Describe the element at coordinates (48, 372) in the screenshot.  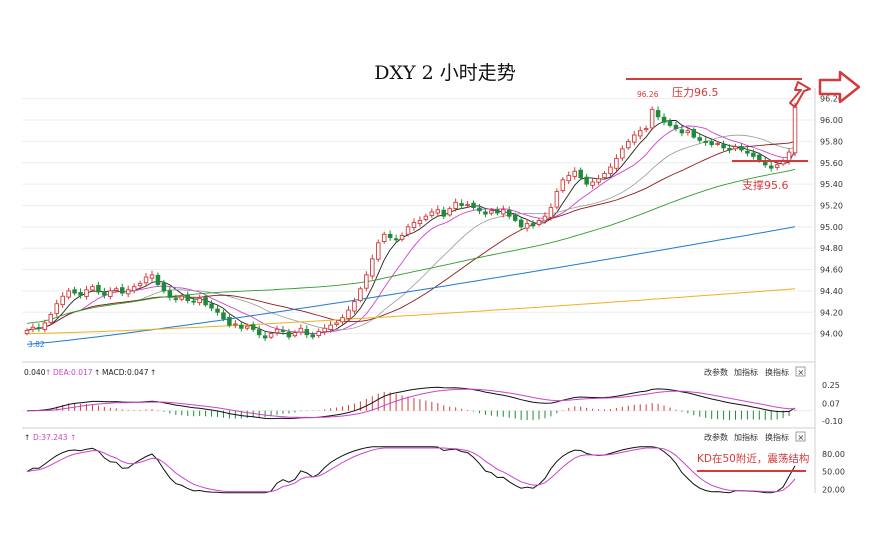
I see `arrow-up-icon: ↑` at that location.